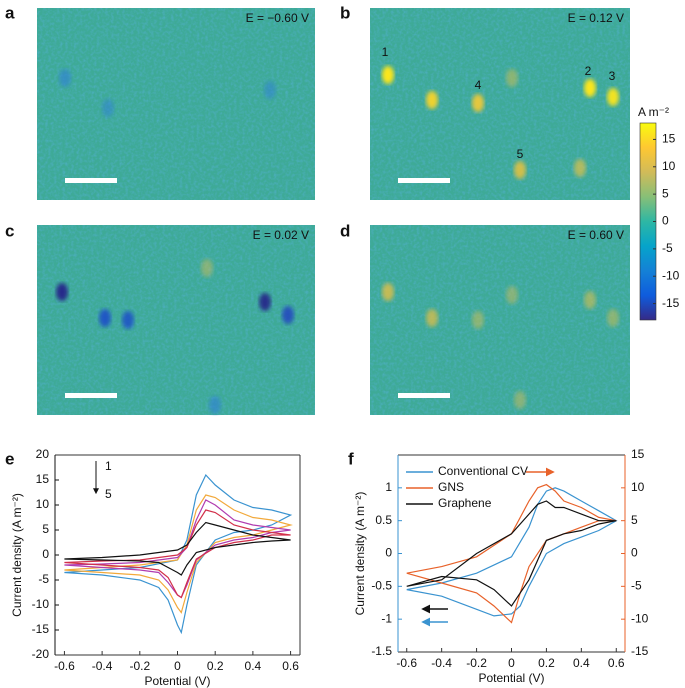  I want to click on colorbar-tick-label: 10, so click(669, 166).